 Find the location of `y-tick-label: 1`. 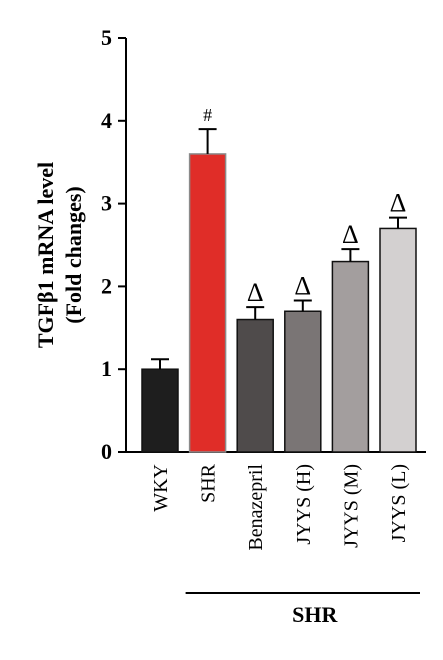

y-tick-label: 1 is located at coordinates (106, 368).